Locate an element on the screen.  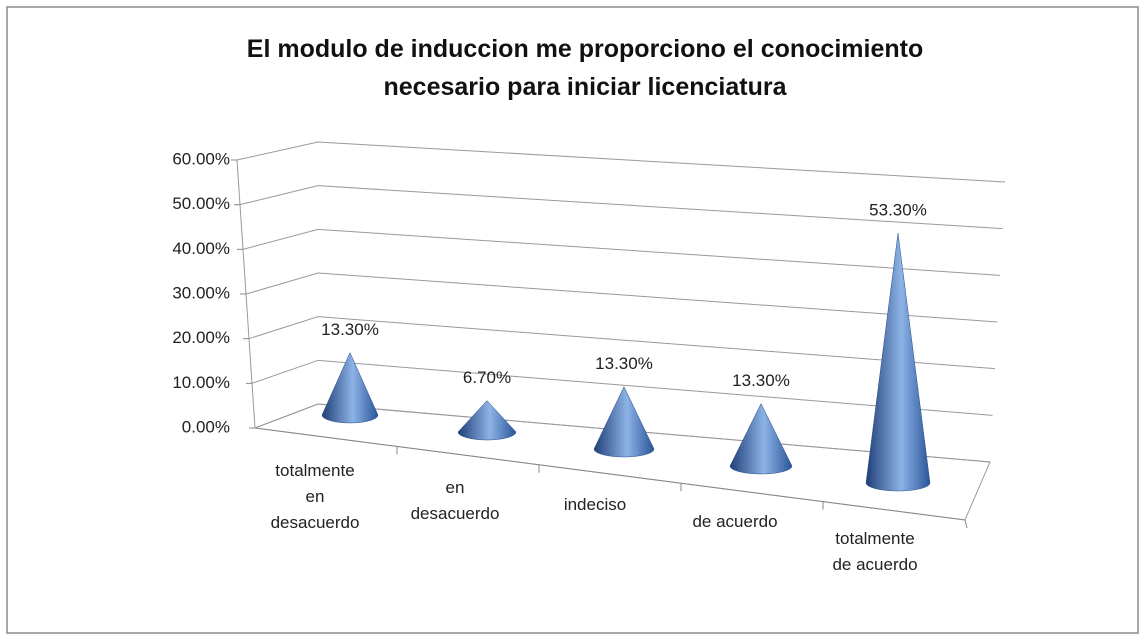
data-label: 6.70% is located at coordinates (487, 377).